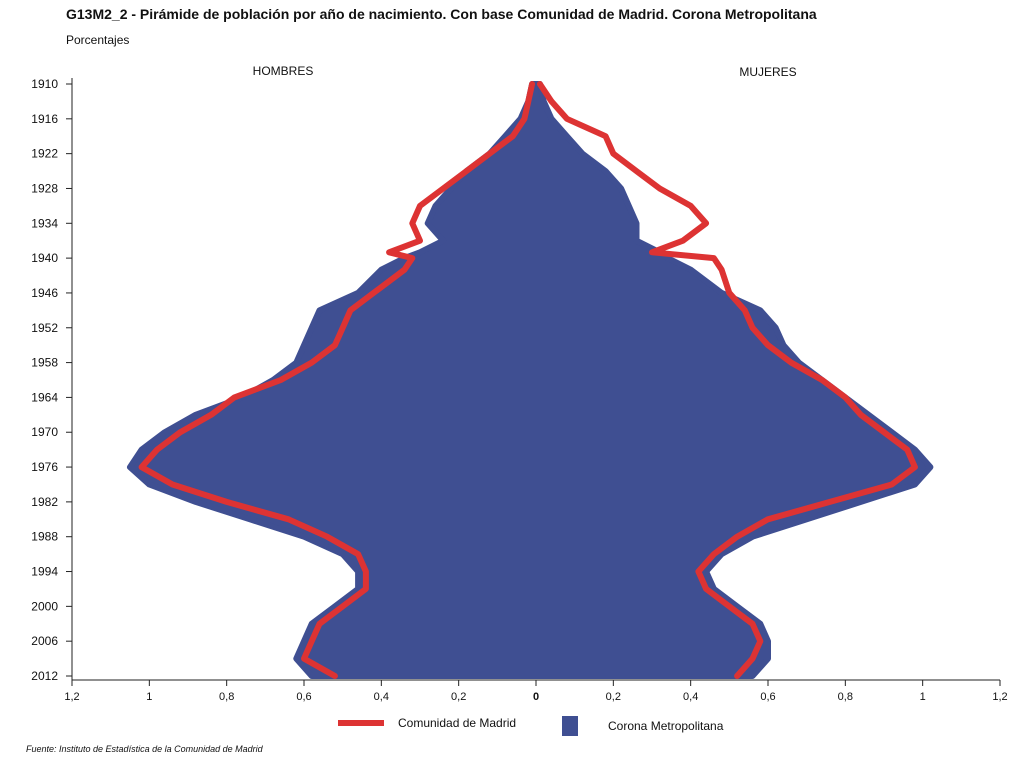  Describe the element at coordinates (536, 697) in the screenshot. I see `x-tick-label: 0` at that location.